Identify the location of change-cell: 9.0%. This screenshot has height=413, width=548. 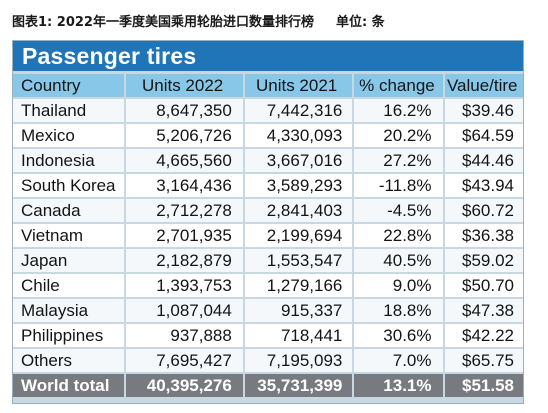
(398, 285).